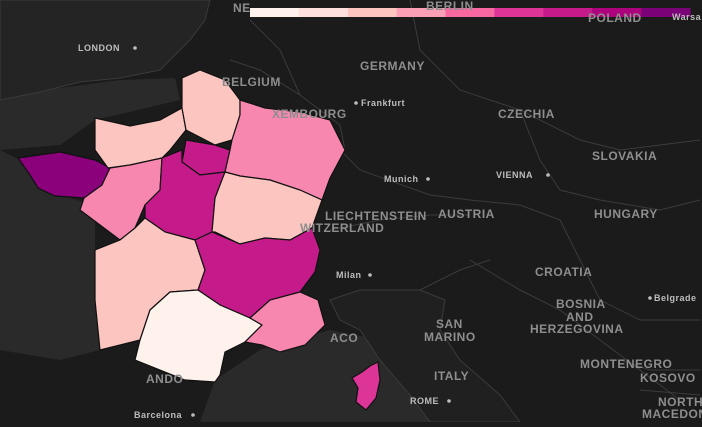 The image size is (702, 427). What do you see at coordinates (580, 317) in the screenshot?
I see `label-bosnia-and: AND` at bounding box center [580, 317].